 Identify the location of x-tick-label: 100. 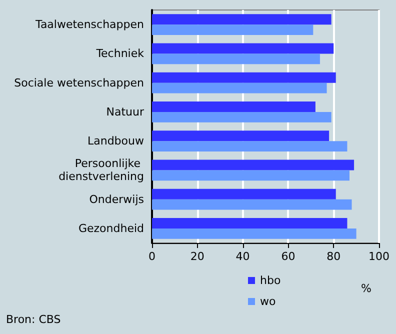
(379, 256).